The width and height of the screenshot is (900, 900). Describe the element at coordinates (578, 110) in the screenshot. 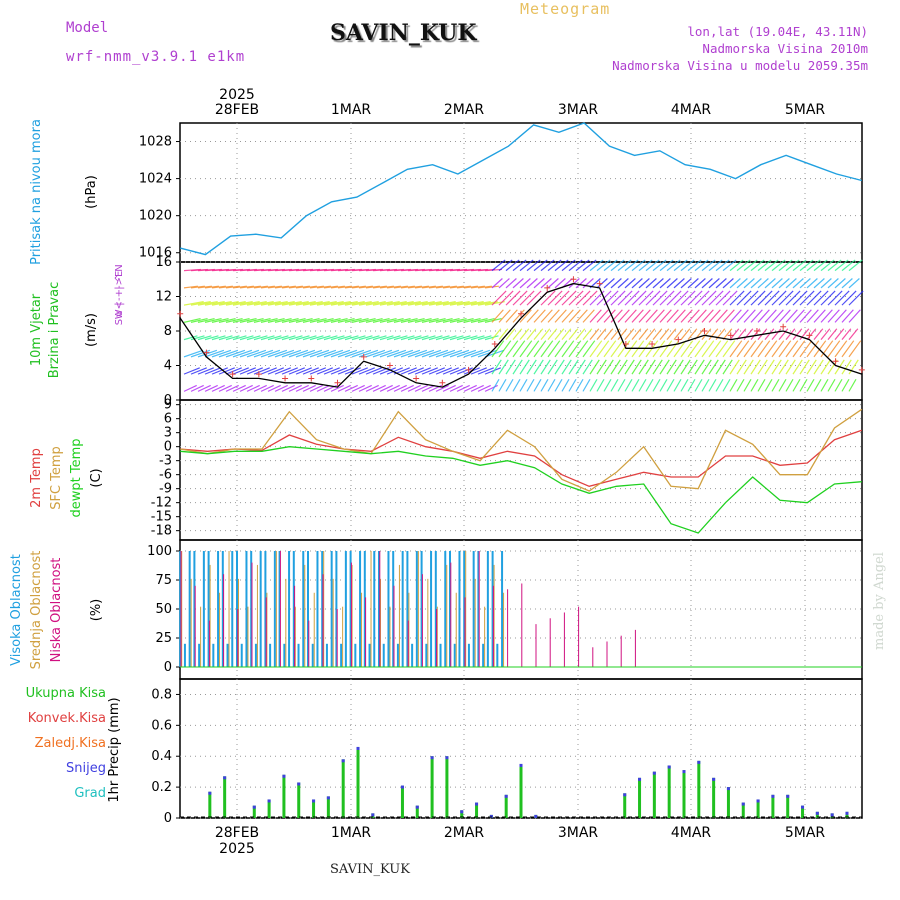

I see `time-tick-label-top: 3MAR` at that location.